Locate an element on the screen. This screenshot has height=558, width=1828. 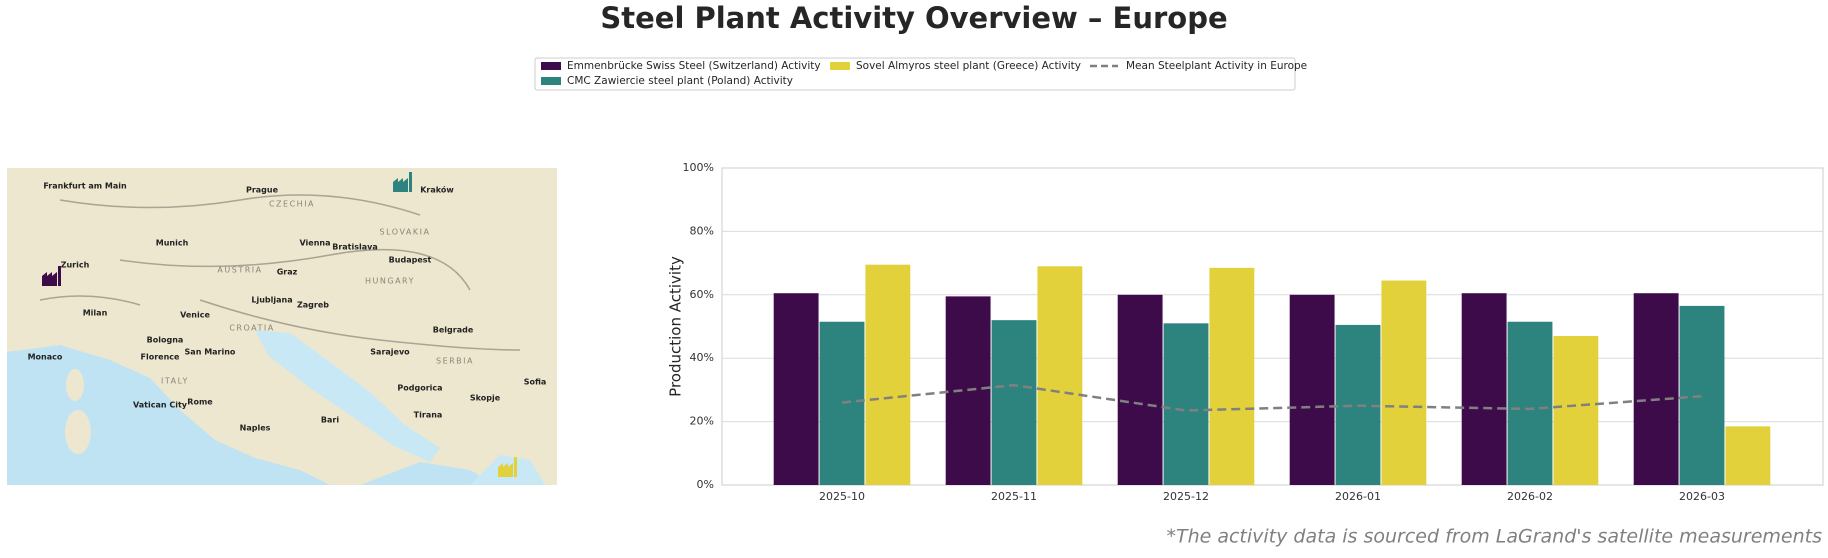
map-label: Bari is located at coordinates (330, 420).